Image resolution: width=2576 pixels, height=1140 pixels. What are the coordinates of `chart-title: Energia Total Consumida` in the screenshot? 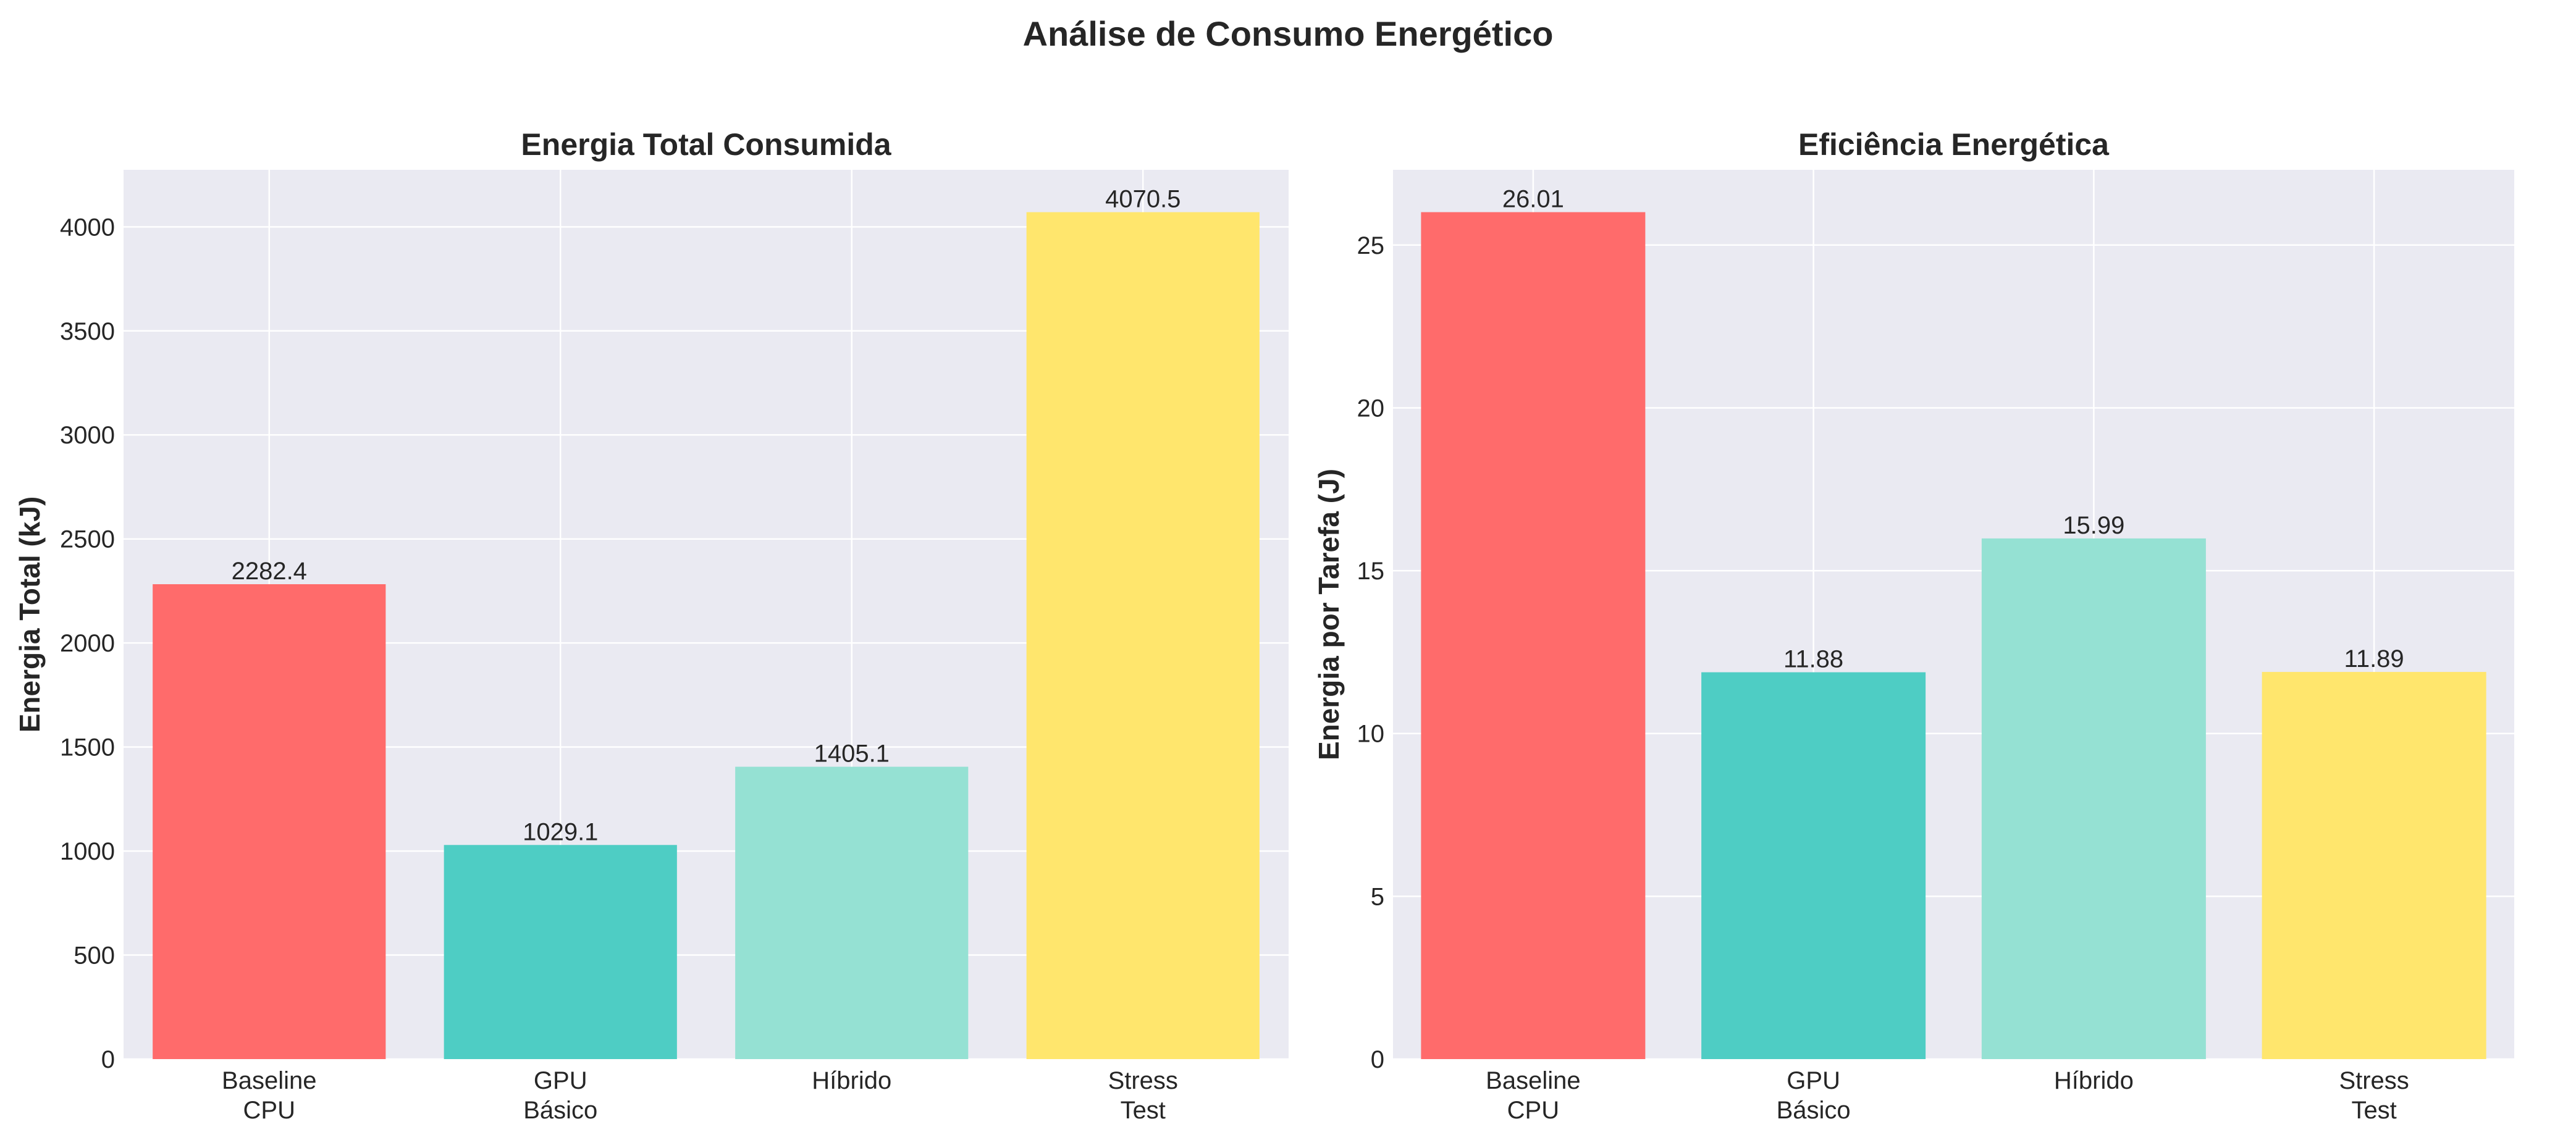 It's located at (706, 144).